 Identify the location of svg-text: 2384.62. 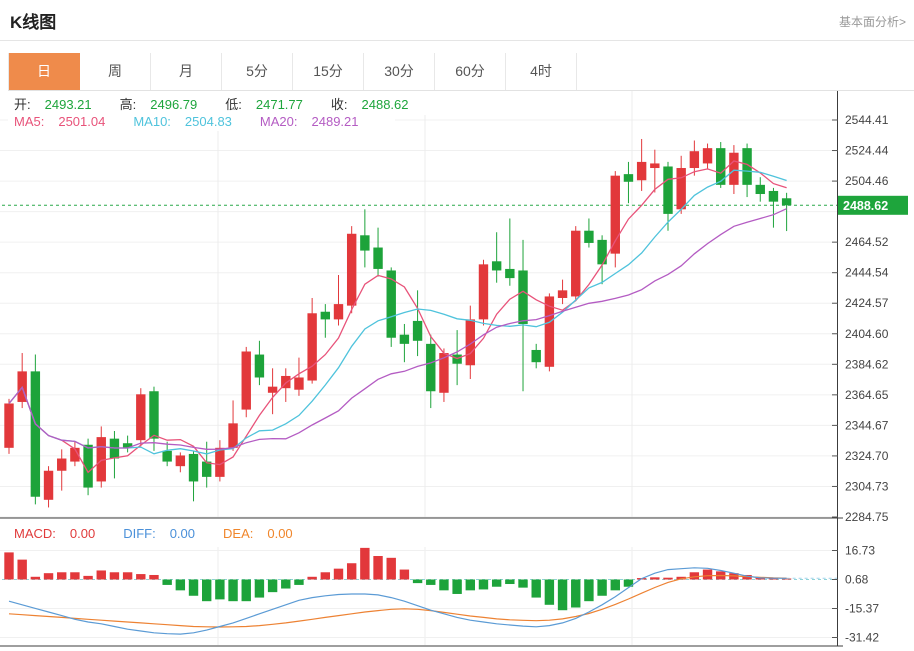
(867, 364).